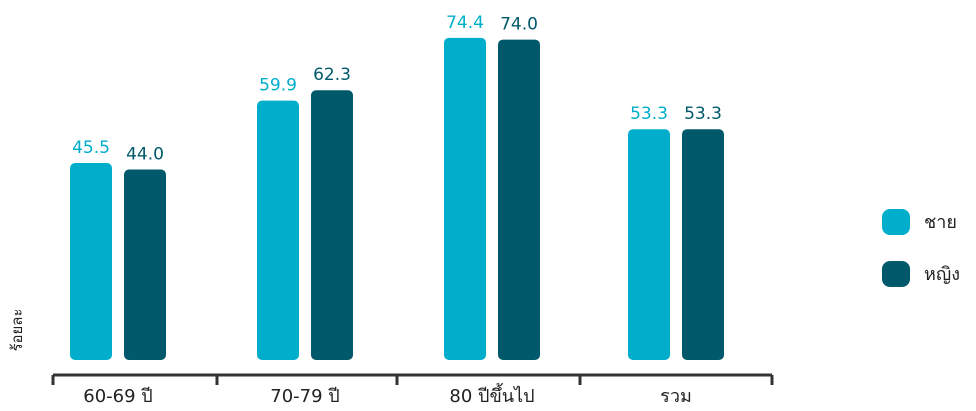 The image size is (976, 411). Describe the element at coordinates (332, 75) in the screenshot. I see `data-label-female-1: 62.3` at that location.